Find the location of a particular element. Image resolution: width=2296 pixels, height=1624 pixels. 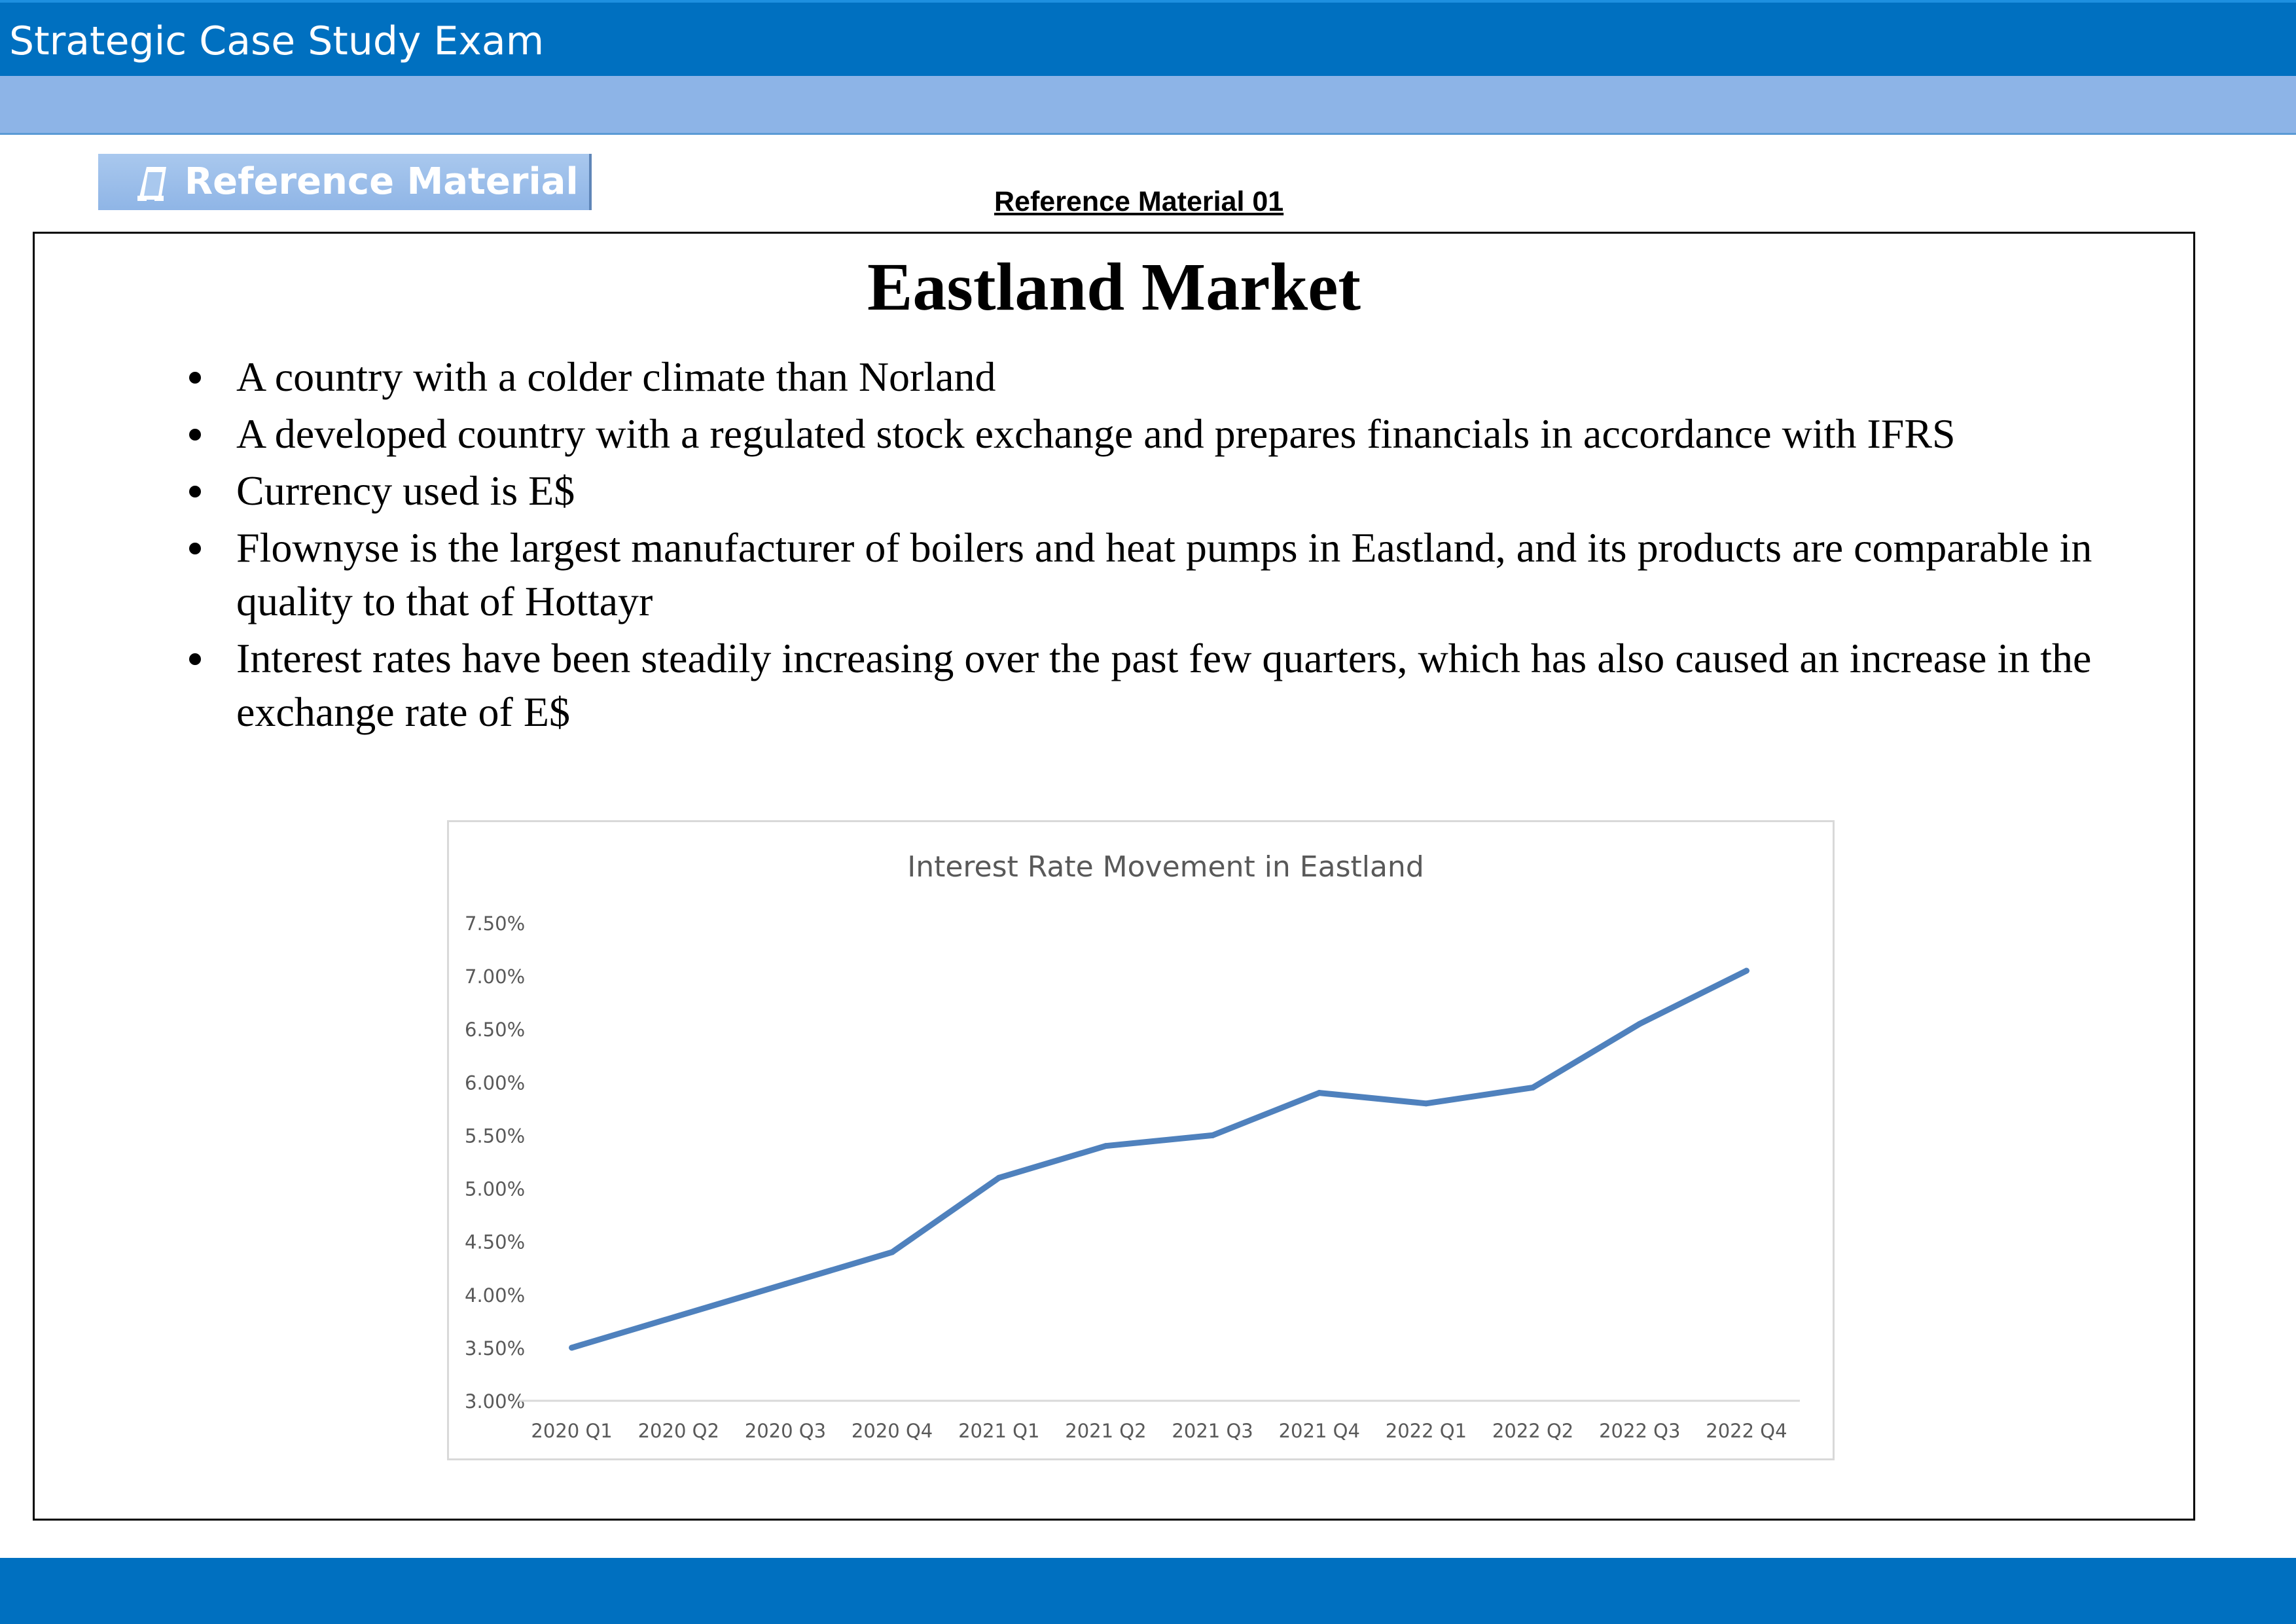

subheader-bar is located at coordinates (1148, 105).